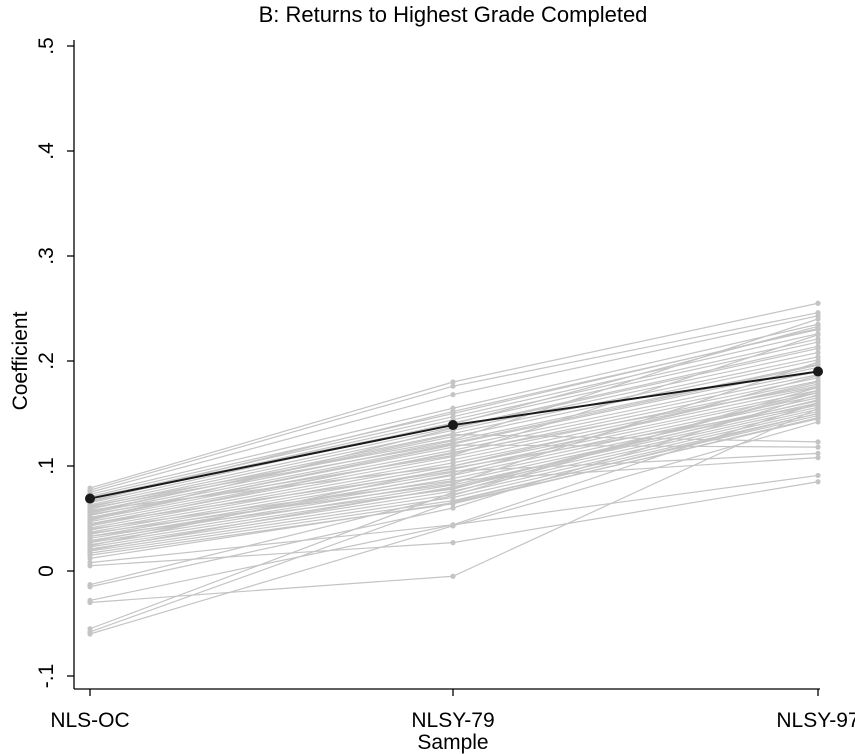 The width and height of the screenshot is (855, 754). I want to click on chart-title: B: Returns to Highest Grade Completed, so click(453, 14).